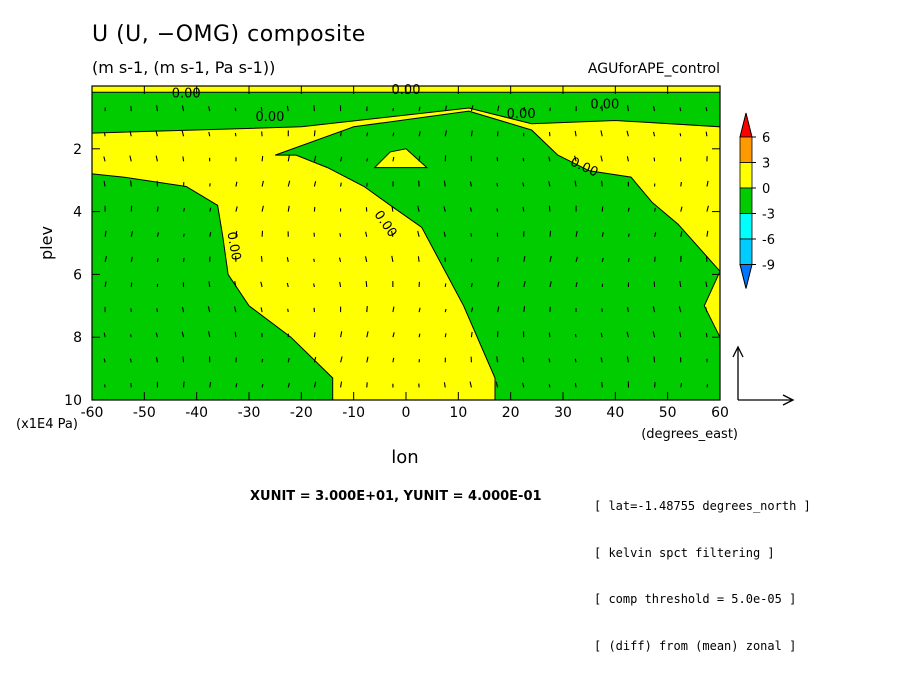  I want to click on y-tick-label: 4, so click(77, 213).